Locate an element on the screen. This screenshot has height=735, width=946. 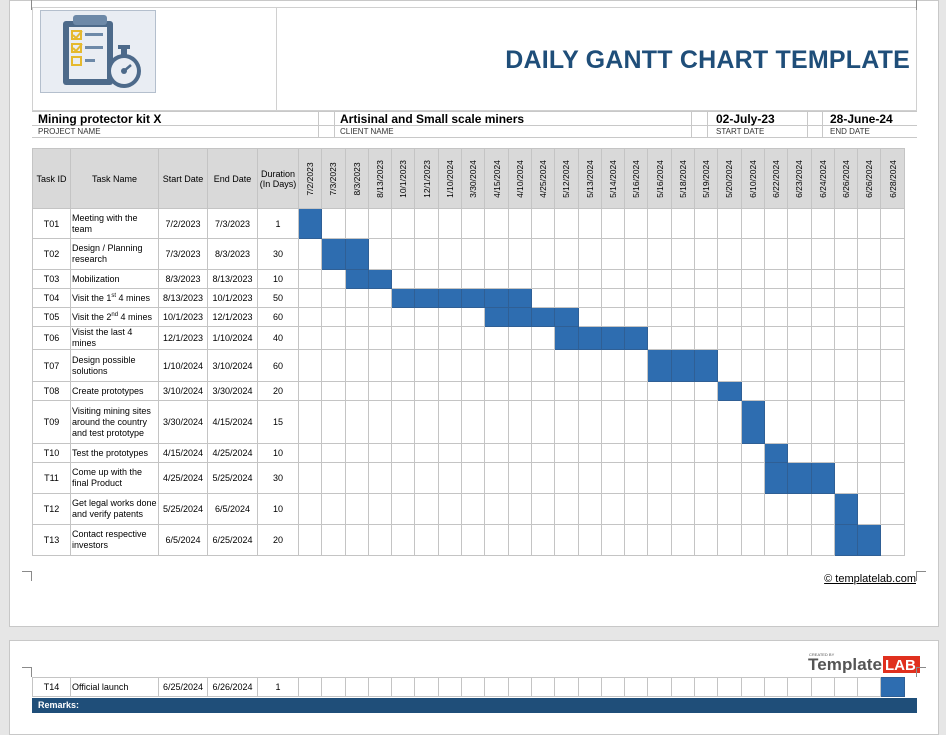
timeline-date-header: 6/26/2024 is located at coordinates (846, 178).